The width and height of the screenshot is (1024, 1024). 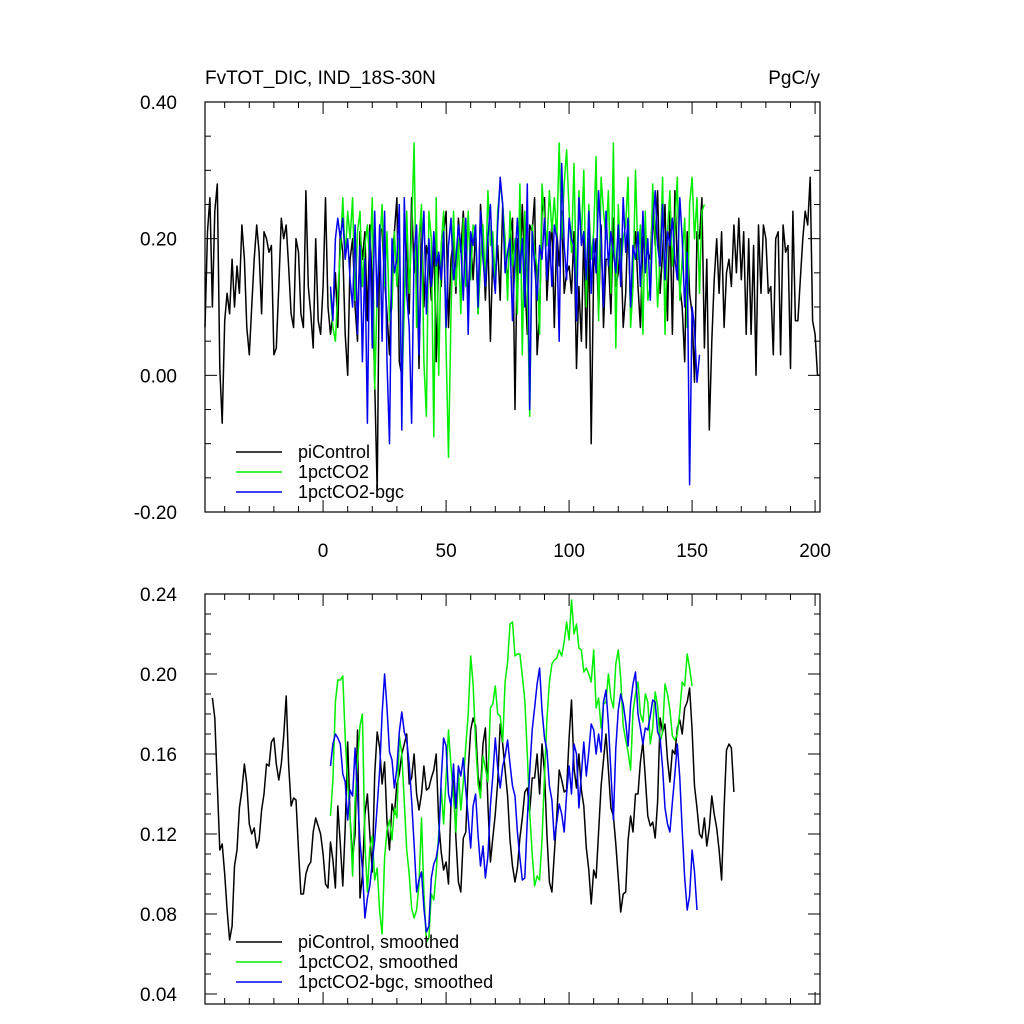 What do you see at coordinates (158, 675) in the screenshot?
I see `bottom-y-tick-label: 0.20` at bounding box center [158, 675].